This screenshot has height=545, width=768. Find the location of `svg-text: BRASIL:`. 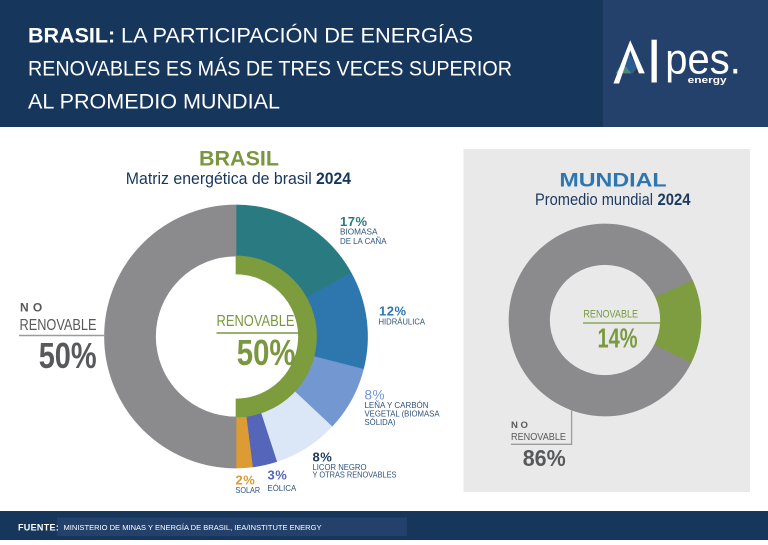

svg-text: BRASIL: is located at coordinates (71, 36).